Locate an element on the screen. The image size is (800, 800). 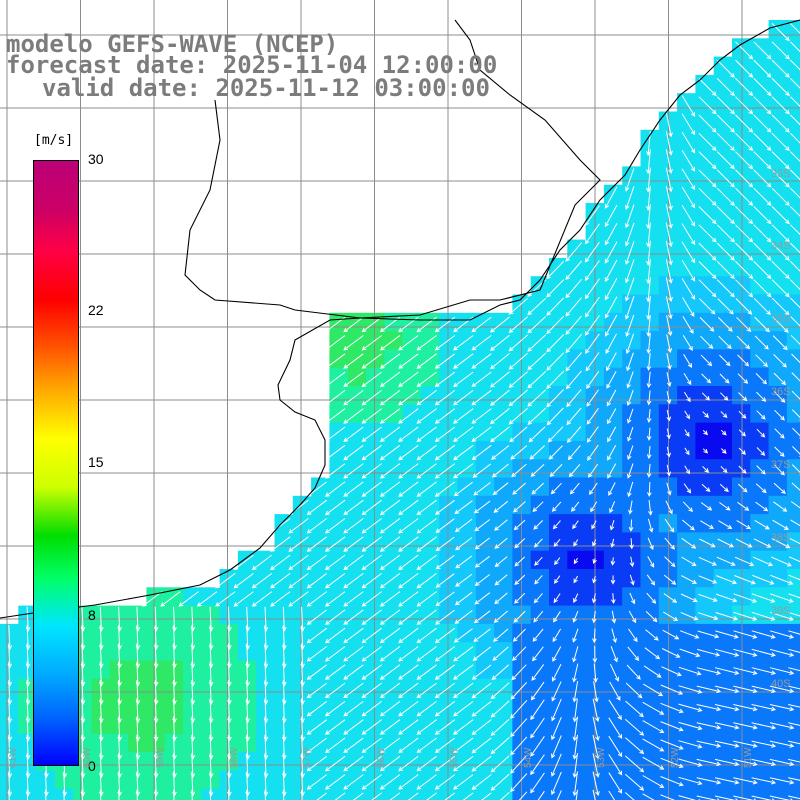
colorbar-tick-0: 0 is located at coordinates (92, 766).